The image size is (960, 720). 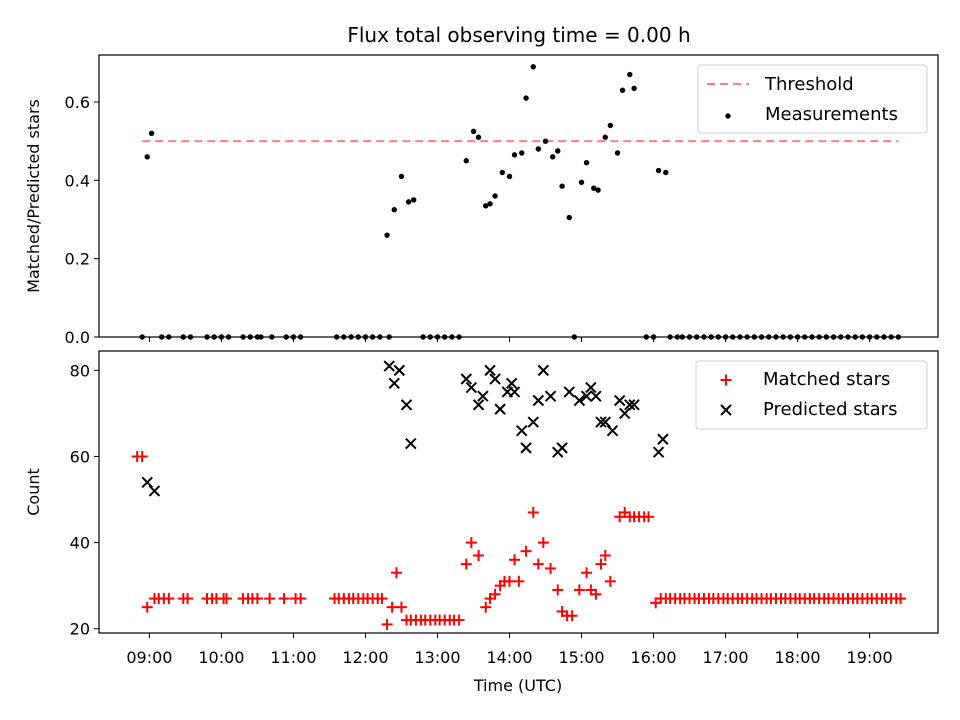 What do you see at coordinates (728, 116) in the screenshot?
I see `measurements-legend-swatch` at bounding box center [728, 116].